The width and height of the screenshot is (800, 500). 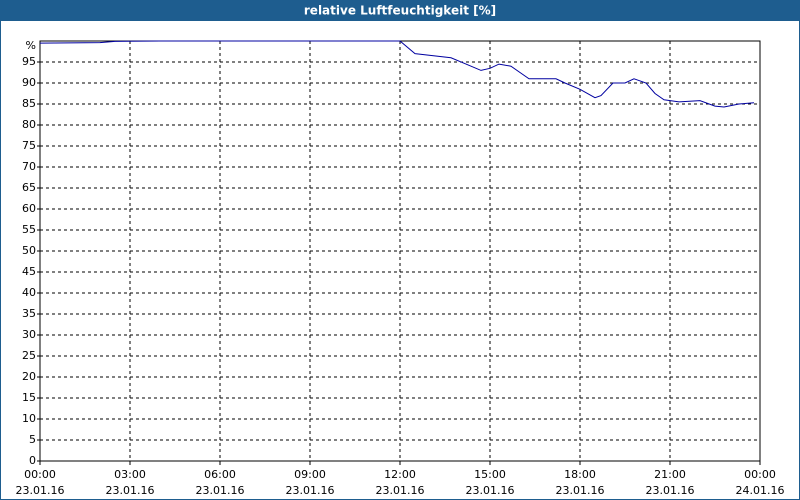 What do you see at coordinates (397, 74) in the screenshot?
I see `data-line` at bounding box center [397, 74].